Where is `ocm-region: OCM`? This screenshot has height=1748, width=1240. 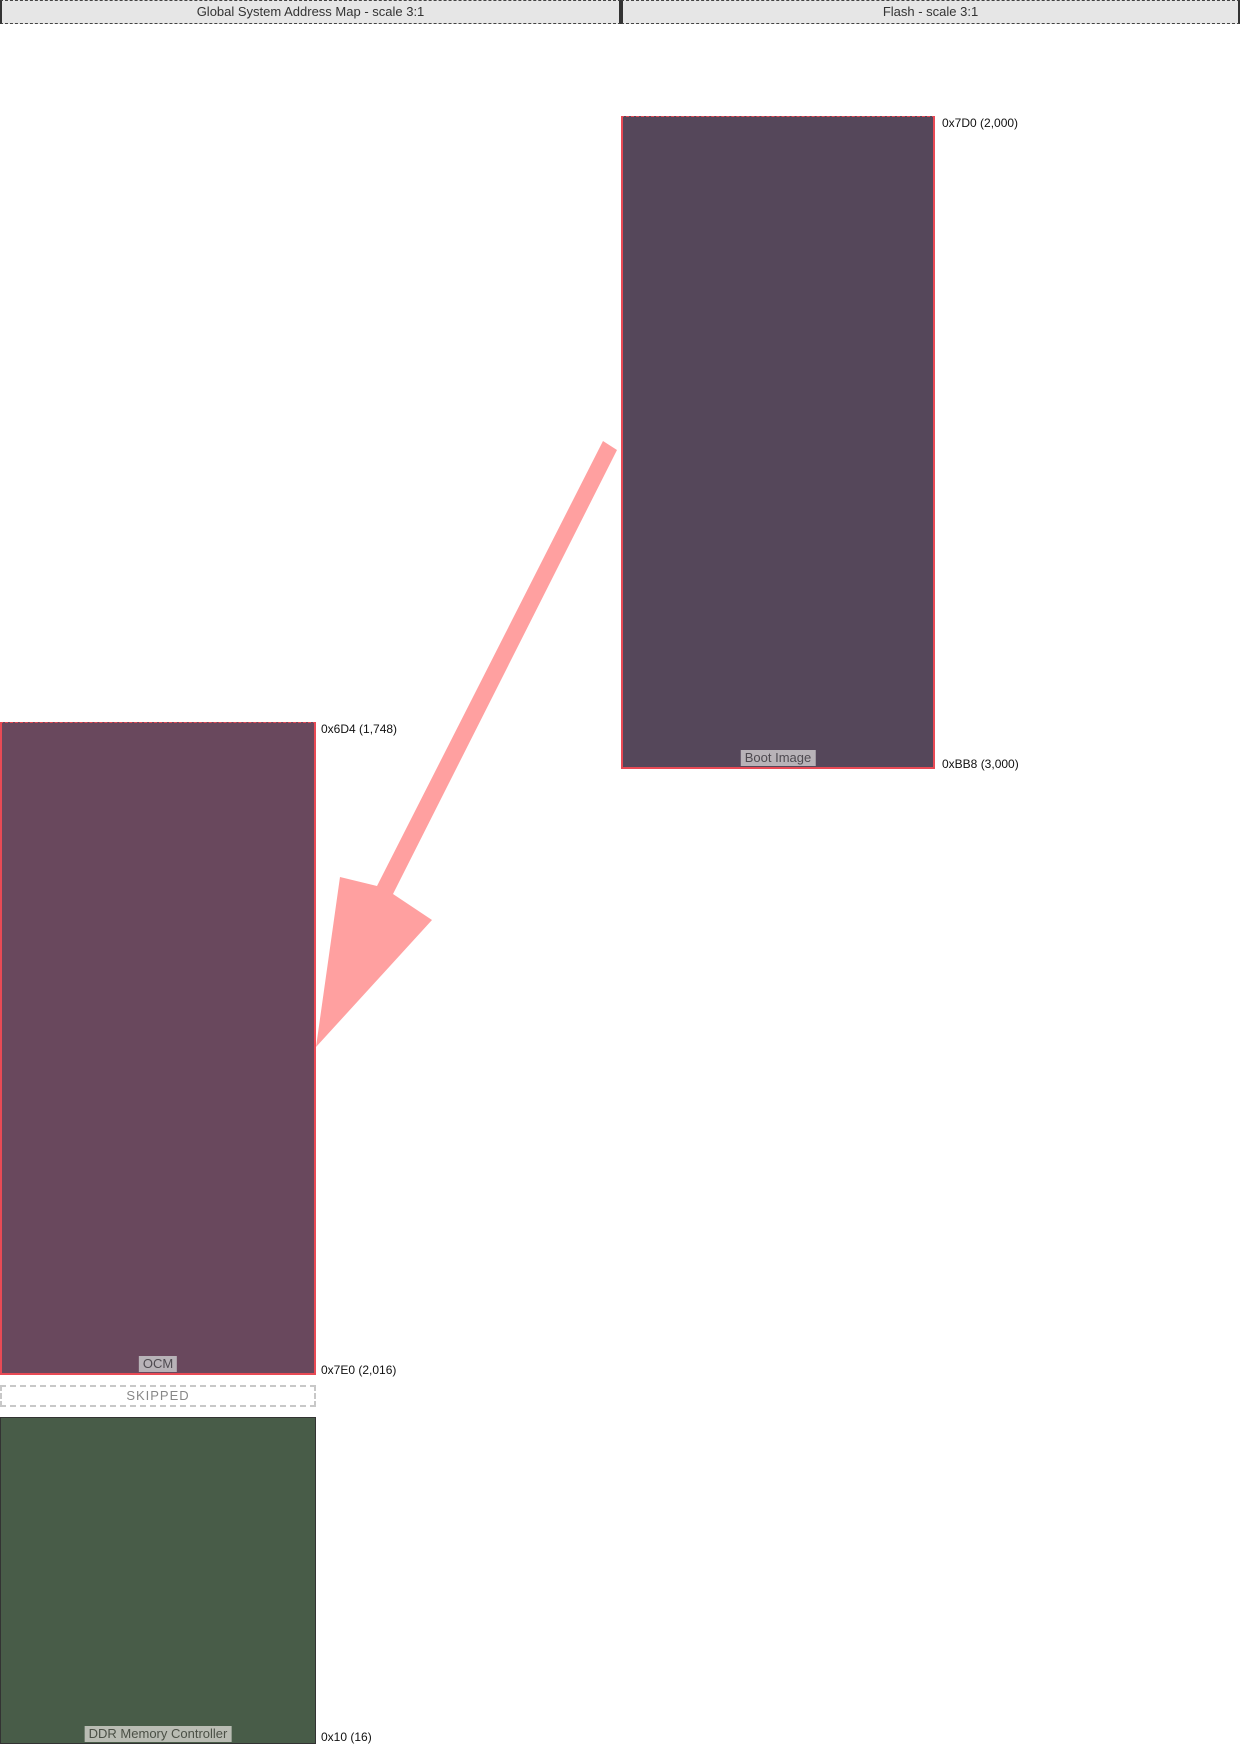
ocm-region: OCM is located at coordinates (158, 1048).